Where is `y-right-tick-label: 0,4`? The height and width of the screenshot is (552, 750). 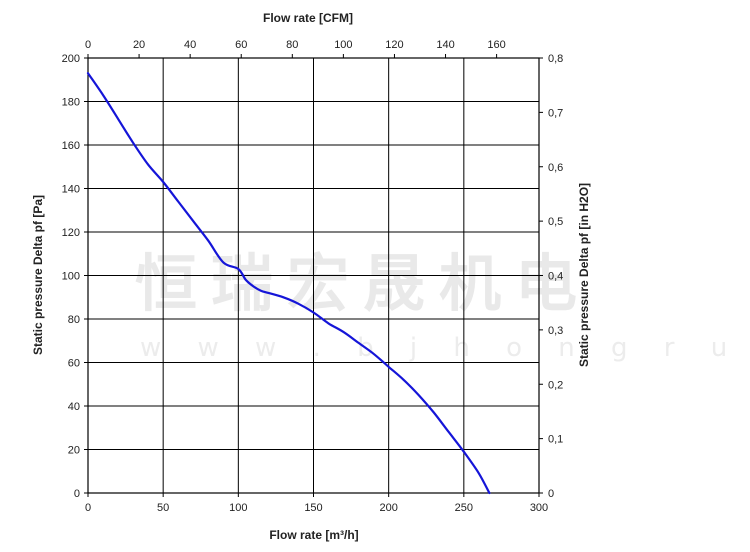 y-right-tick-label: 0,4 is located at coordinates (555, 277).